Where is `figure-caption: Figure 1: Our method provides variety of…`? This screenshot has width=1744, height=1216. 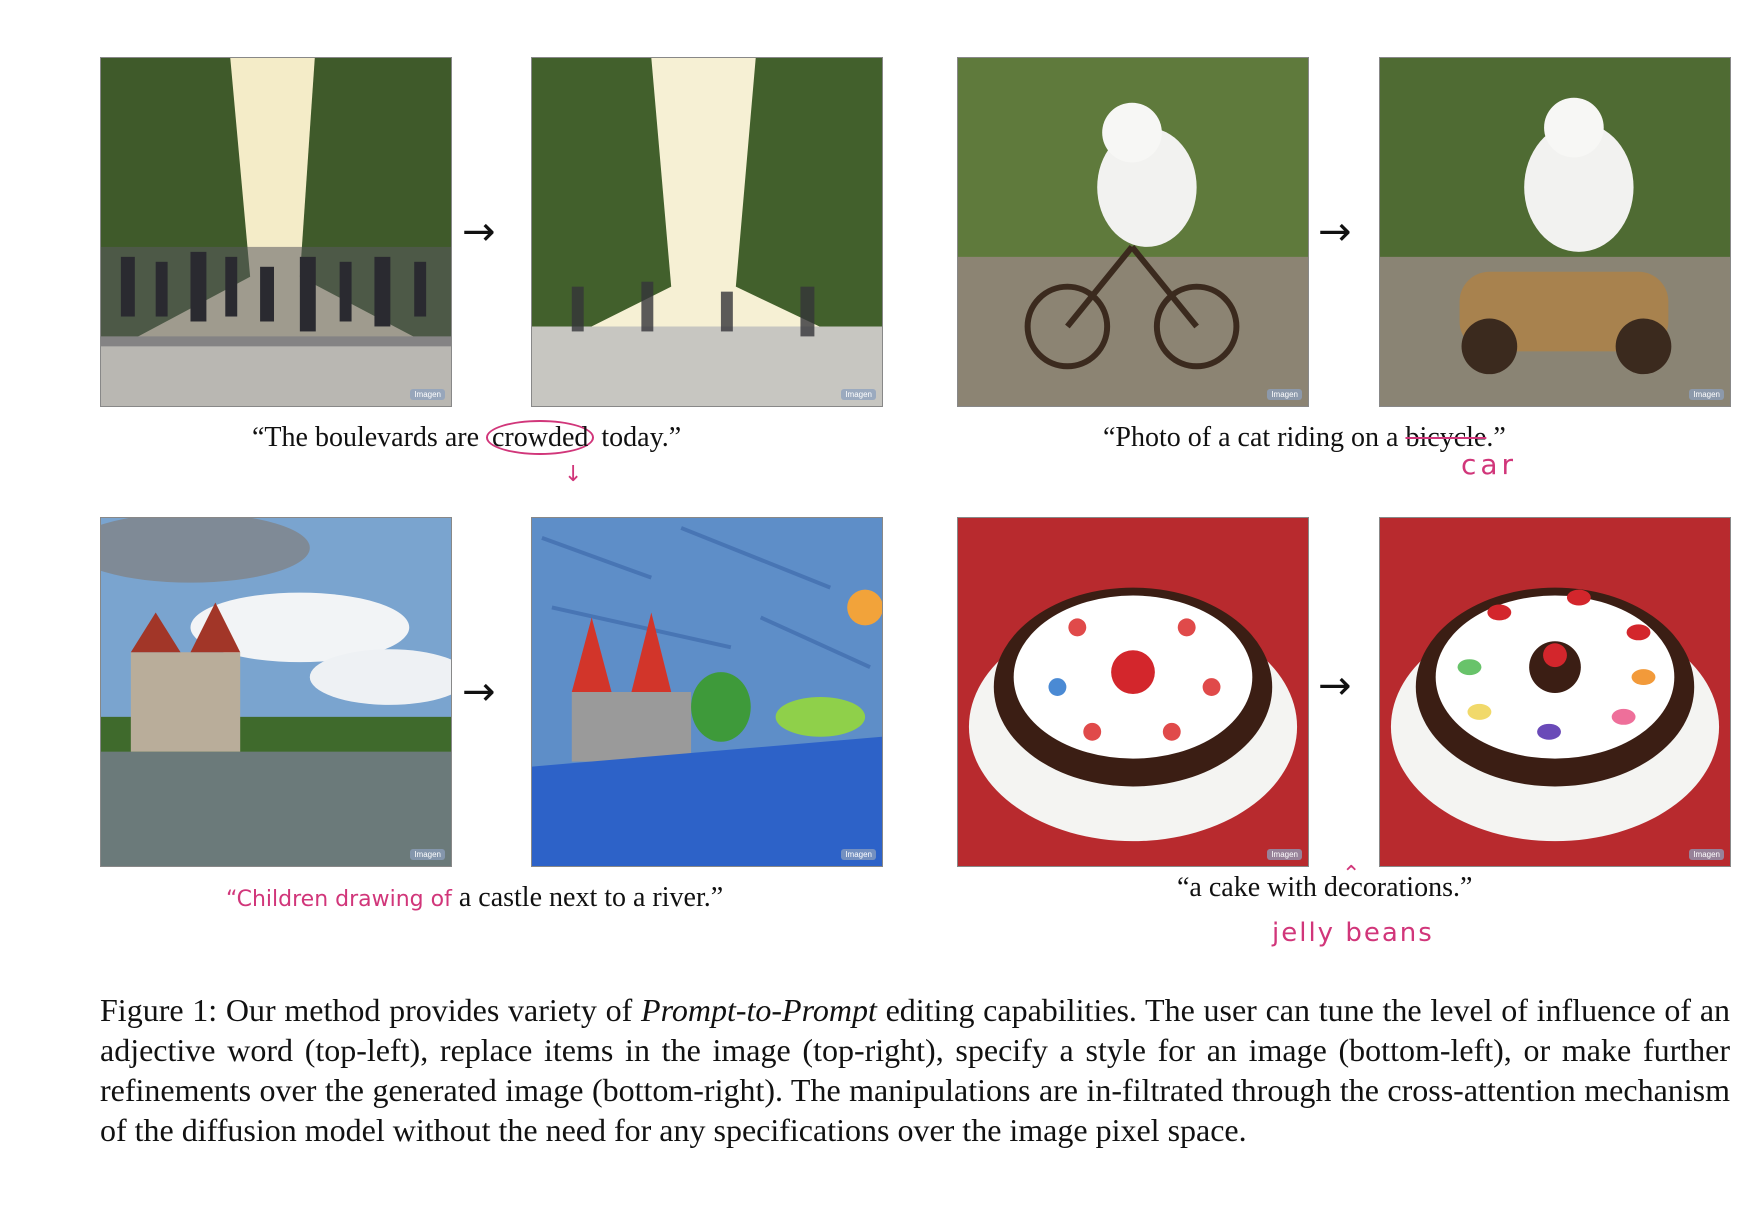
figure-caption: Figure 1: Our method provides variety of… is located at coordinates (915, 1070).